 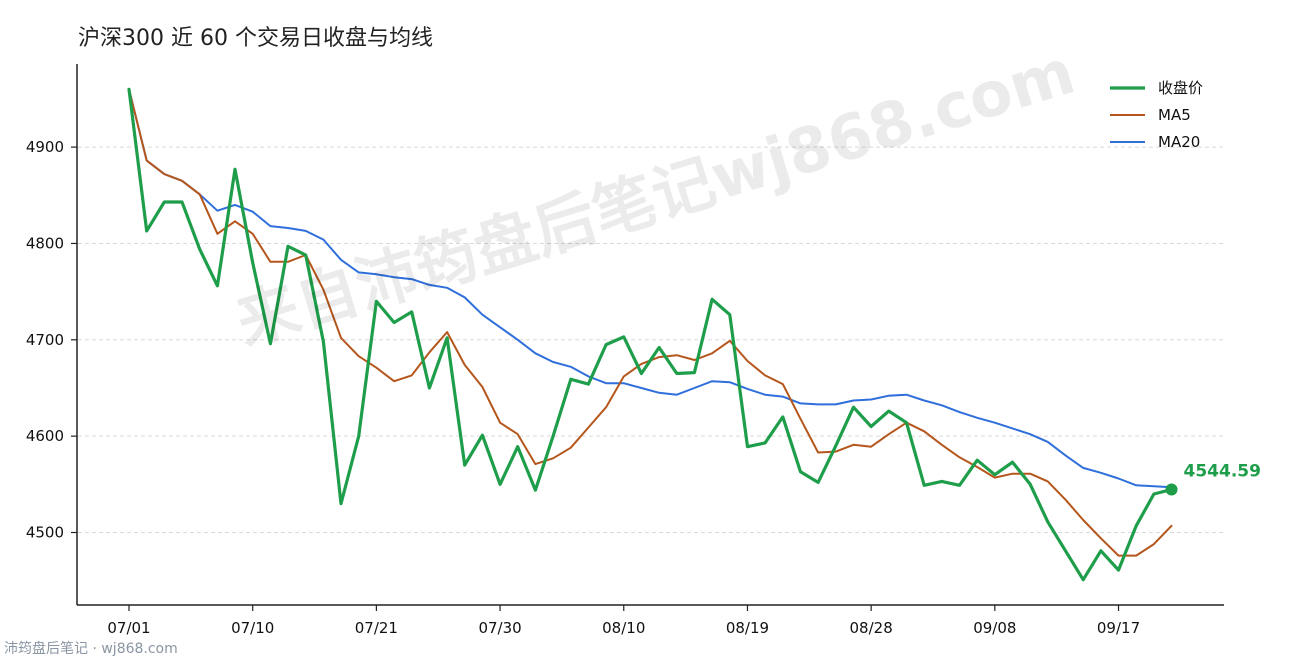 What do you see at coordinates (252, 628) in the screenshot?
I see `x-tick-label: 07/10` at bounding box center [252, 628].